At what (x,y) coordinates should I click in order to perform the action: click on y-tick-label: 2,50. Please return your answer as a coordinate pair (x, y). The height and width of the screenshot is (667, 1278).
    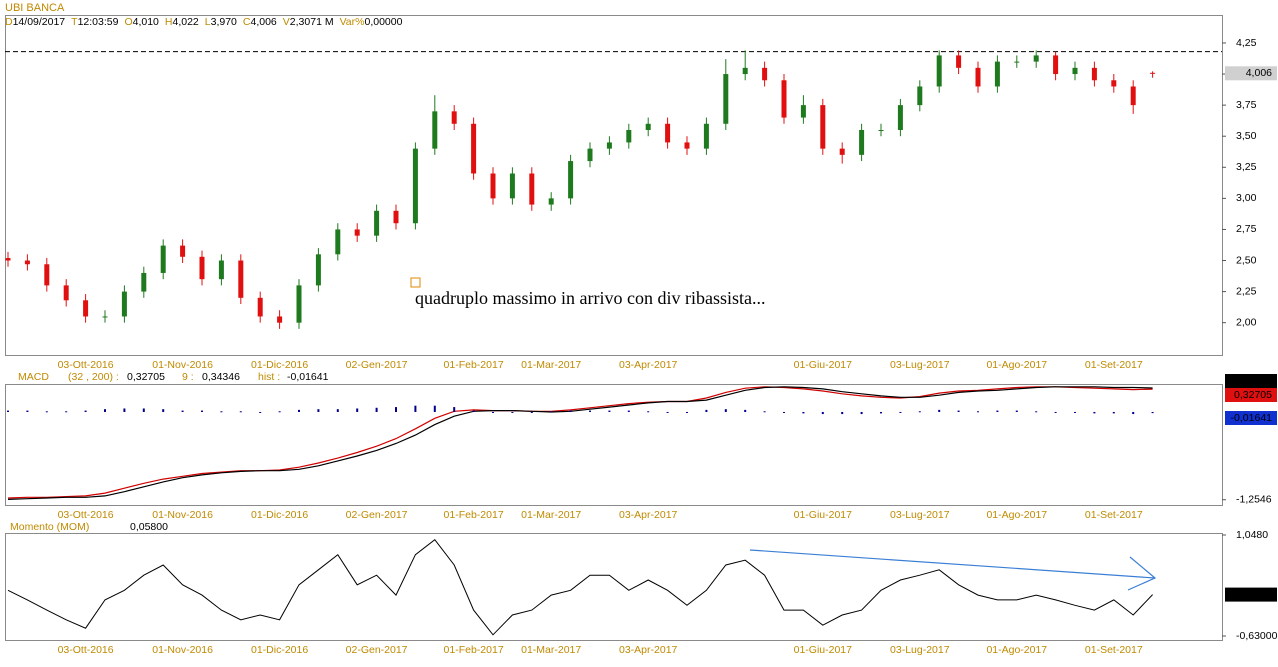
    Looking at the image, I should click on (1246, 260).